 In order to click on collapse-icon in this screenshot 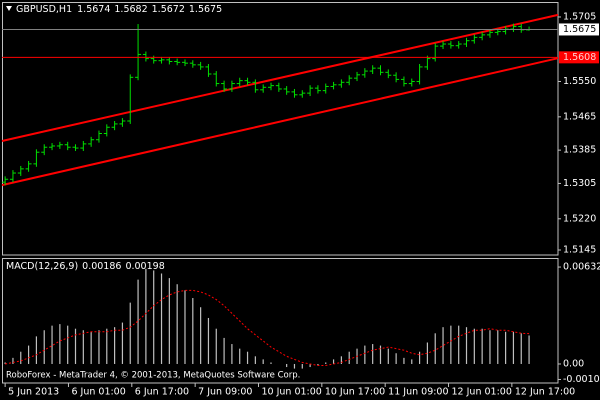, I will do `click(9, 8)`.